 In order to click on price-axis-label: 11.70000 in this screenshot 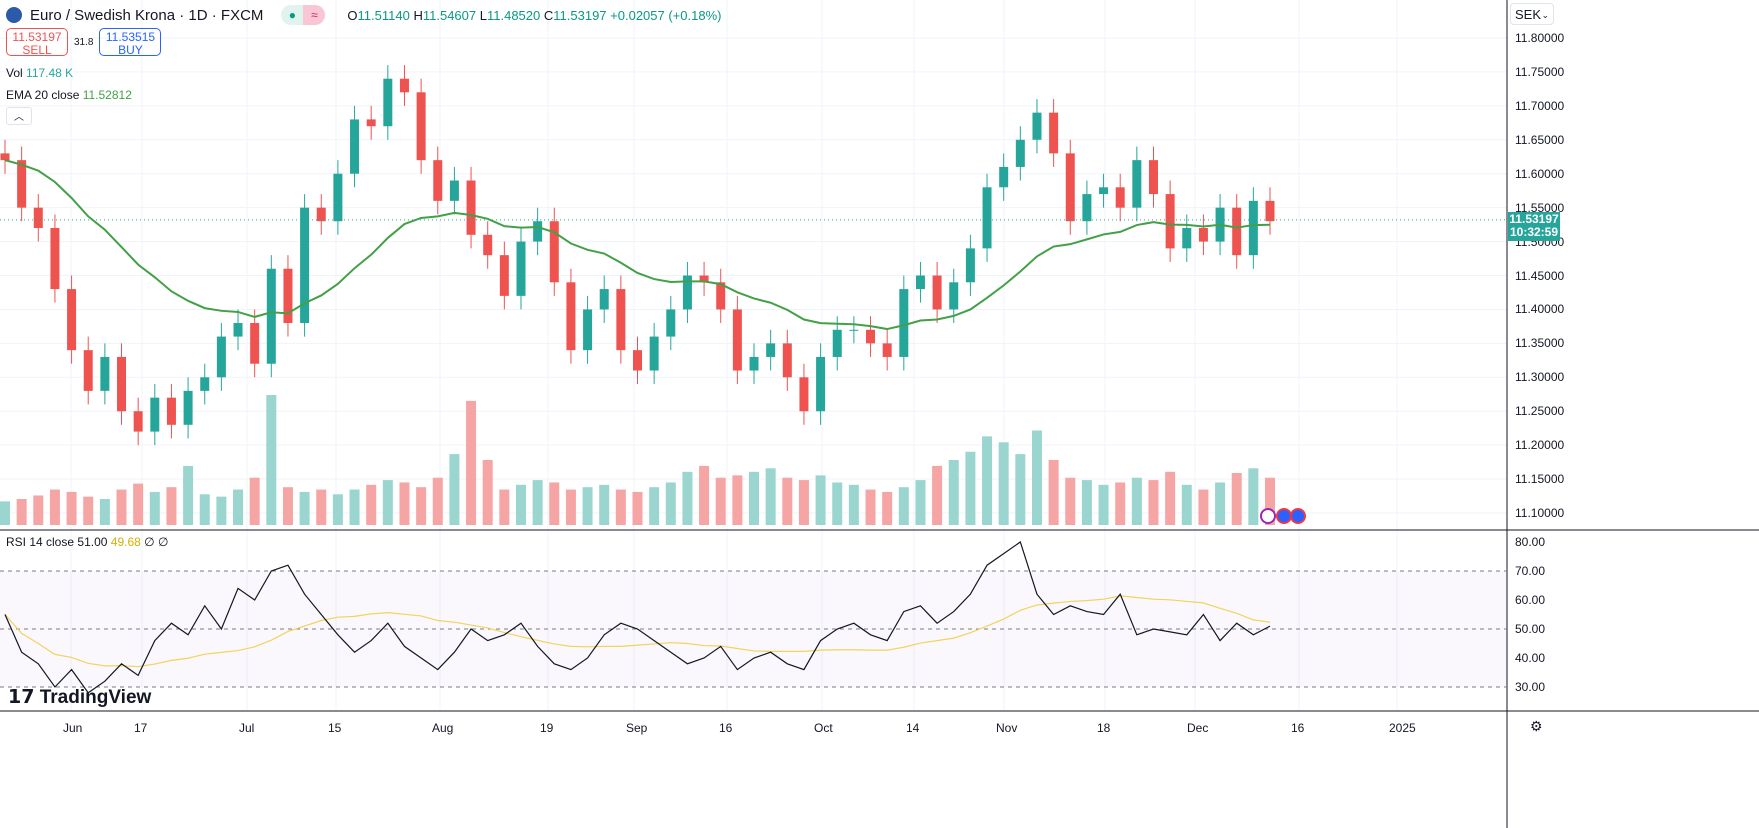, I will do `click(1540, 105)`.